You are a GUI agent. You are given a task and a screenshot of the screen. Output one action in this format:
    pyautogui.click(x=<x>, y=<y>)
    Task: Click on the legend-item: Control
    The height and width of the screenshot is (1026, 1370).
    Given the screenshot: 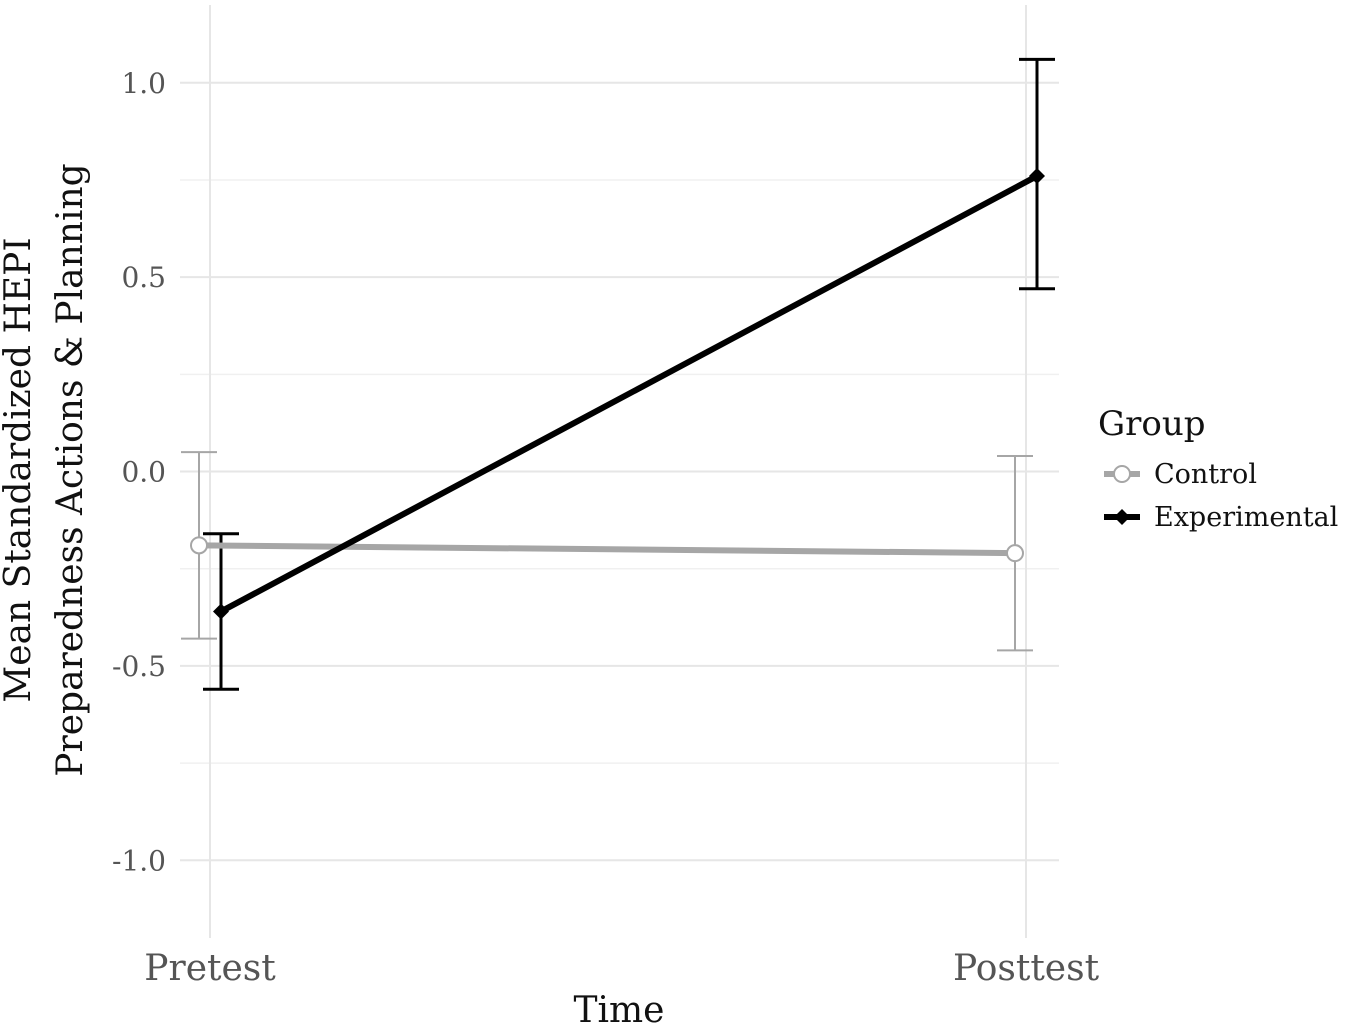 What is the action you would take?
    pyautogui.click(x=1180, y=474)
    